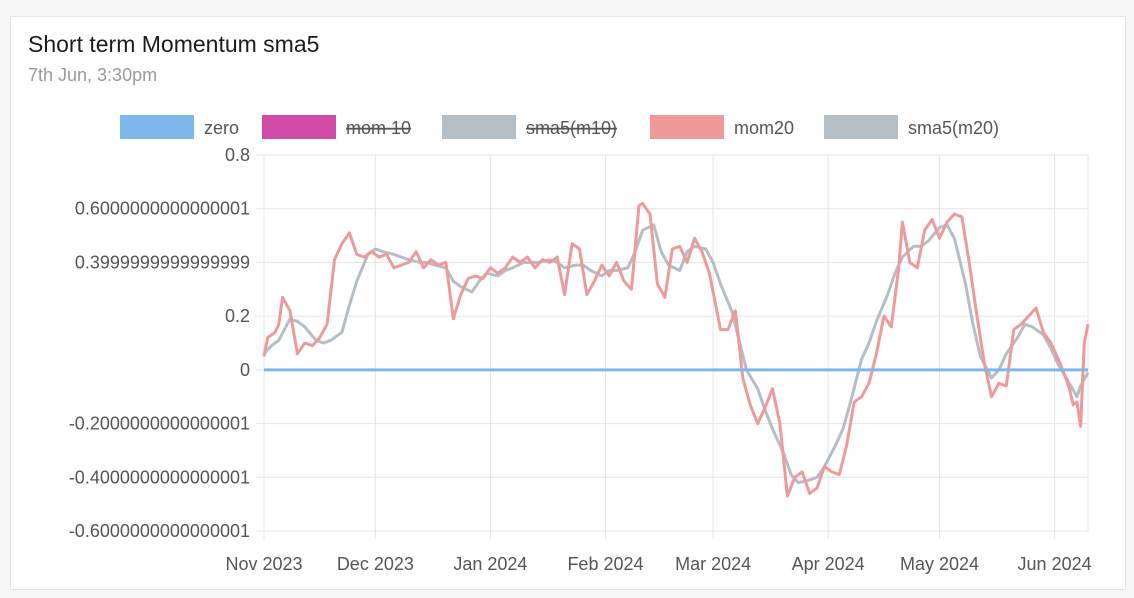  I want to click on legend-label: sma5(m20), so click(953, 128).